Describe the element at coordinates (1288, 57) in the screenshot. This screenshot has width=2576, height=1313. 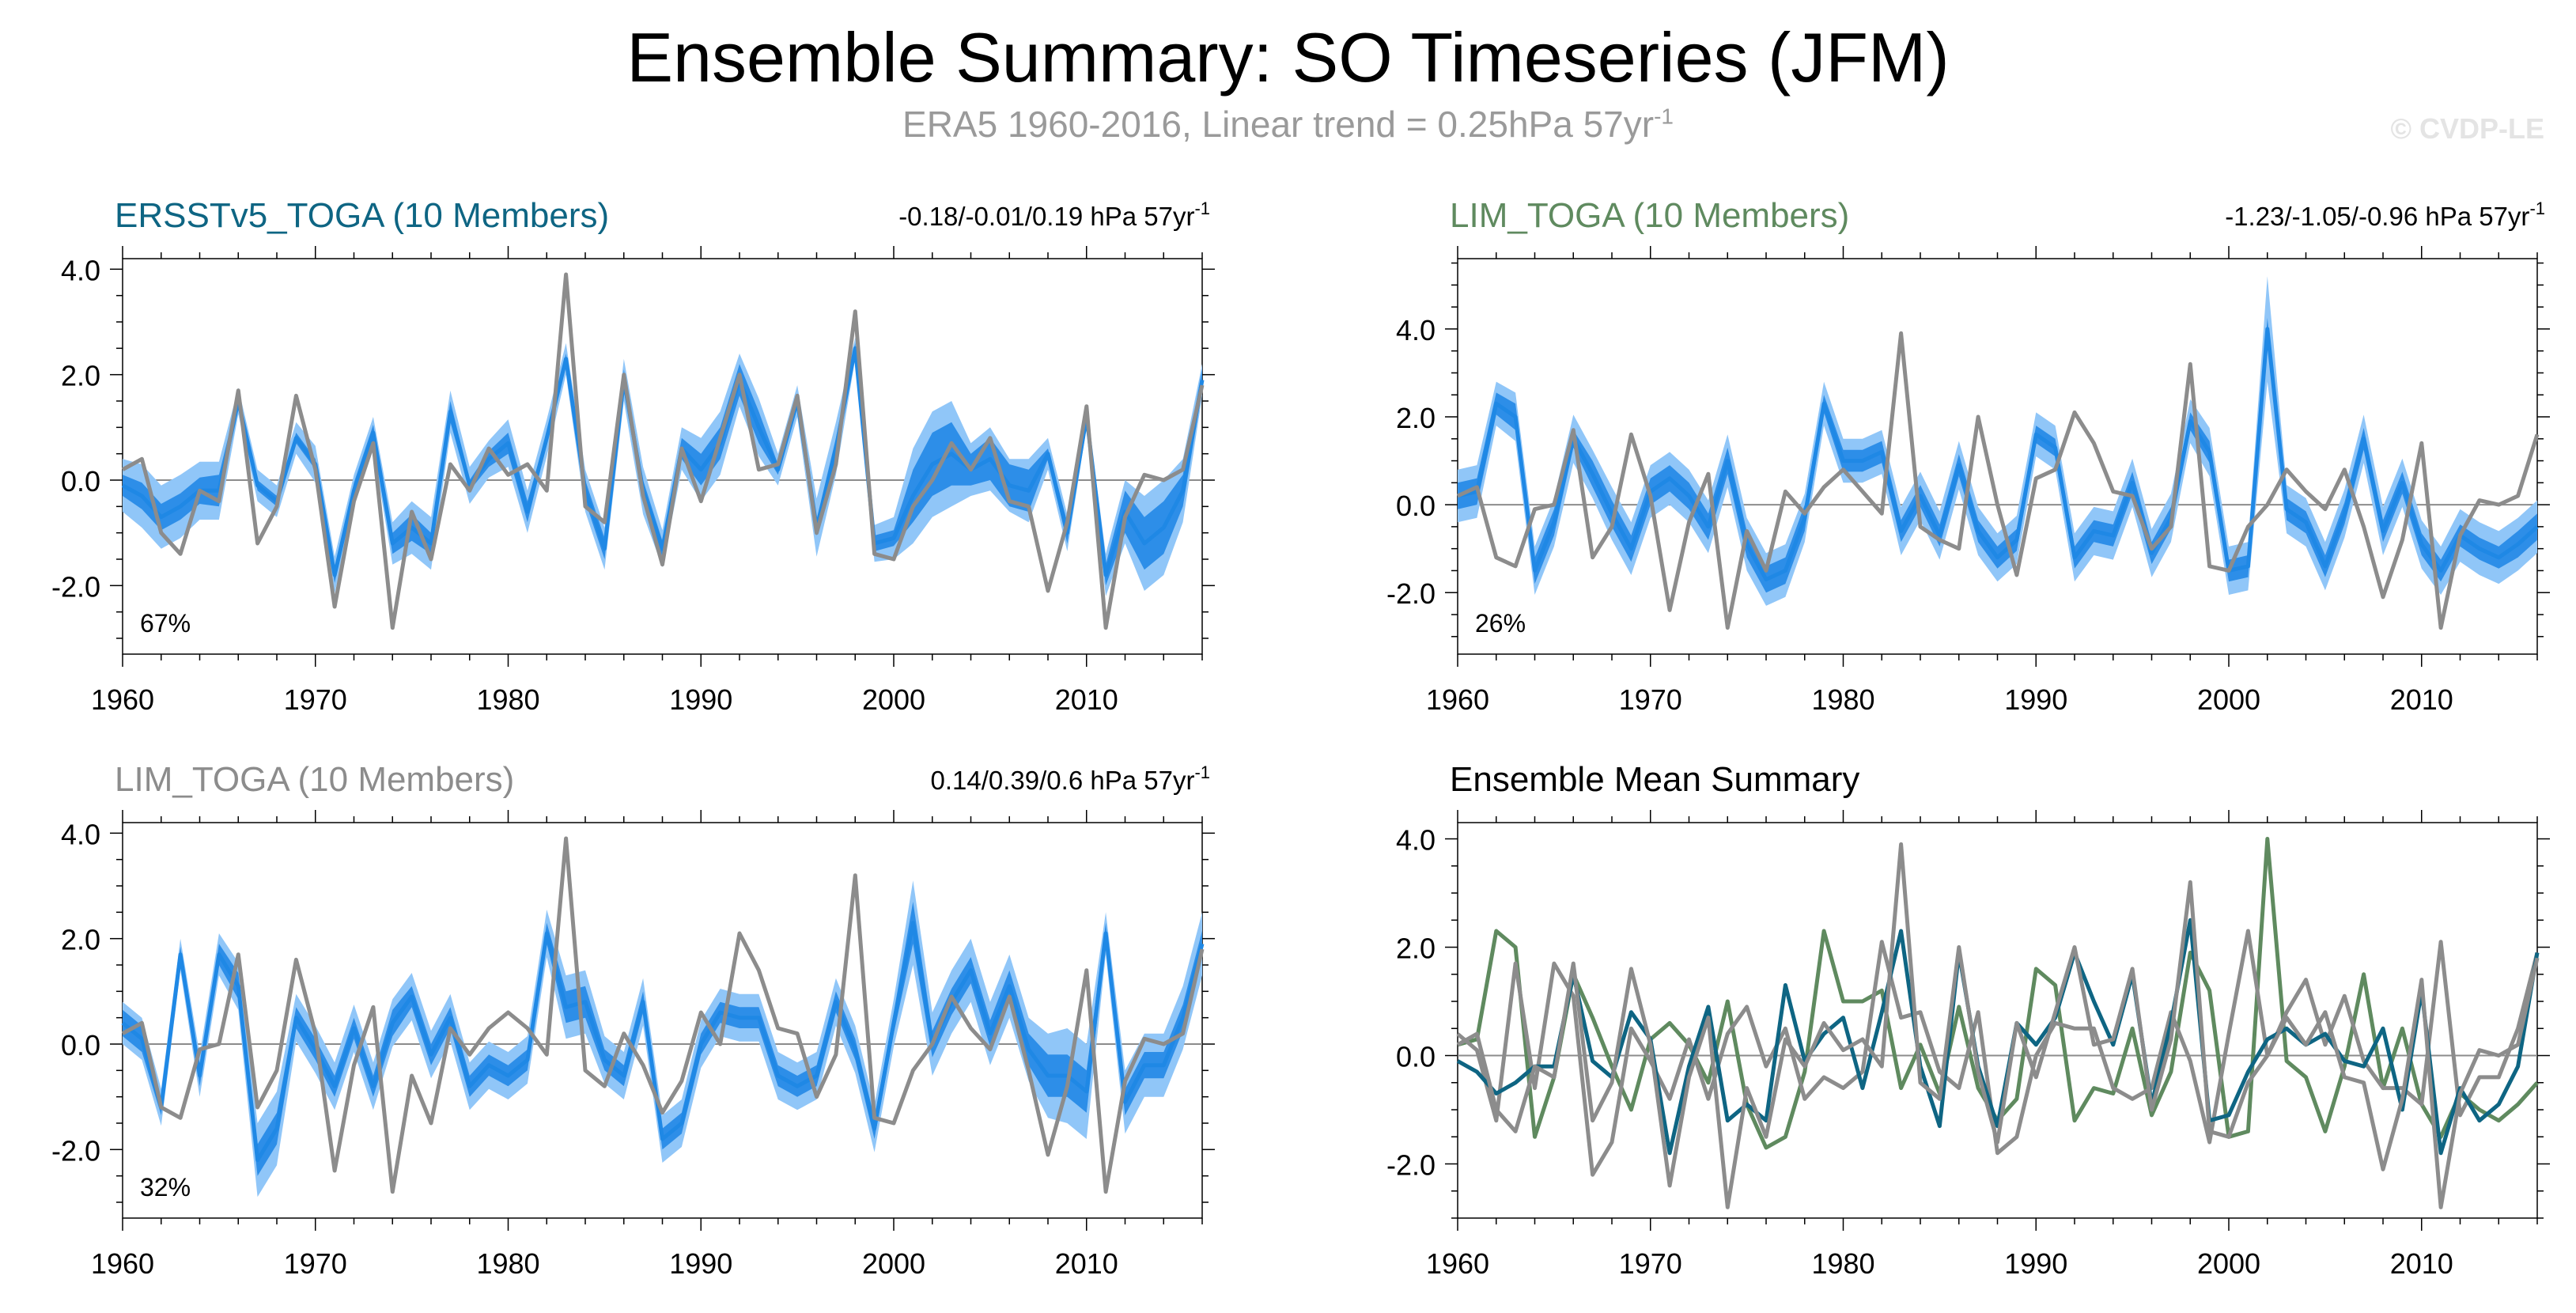
I see `main-title: Ensemble Summary: SO Timeseries (JFM)` at that location.